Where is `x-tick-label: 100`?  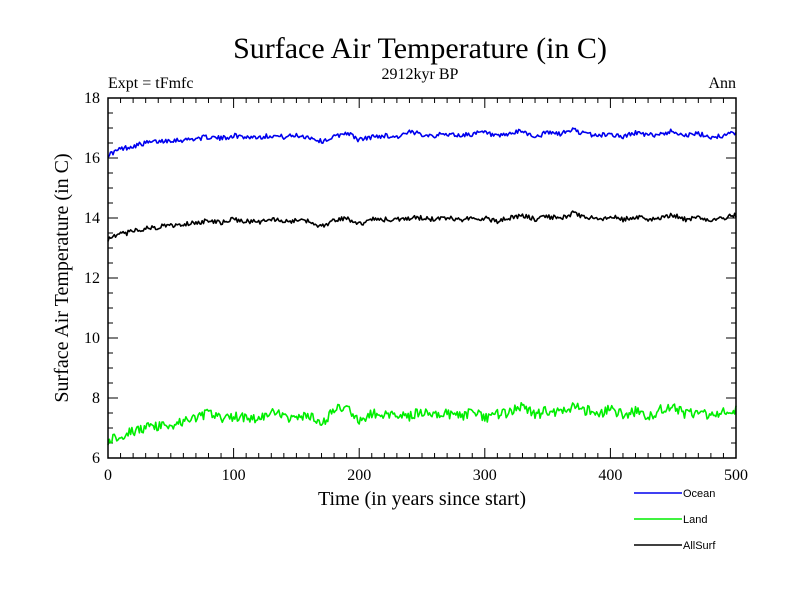
x-tick-label: 100 is located at coordinates (234, 475).